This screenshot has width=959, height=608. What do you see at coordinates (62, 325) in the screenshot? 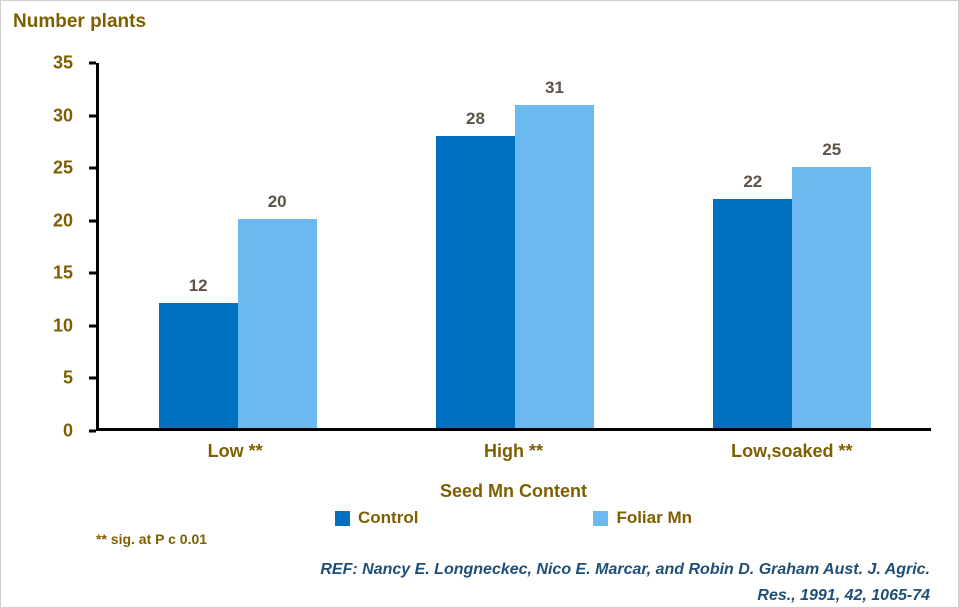
I see `y-tick-label: 10` at bounding box center [62, 325].